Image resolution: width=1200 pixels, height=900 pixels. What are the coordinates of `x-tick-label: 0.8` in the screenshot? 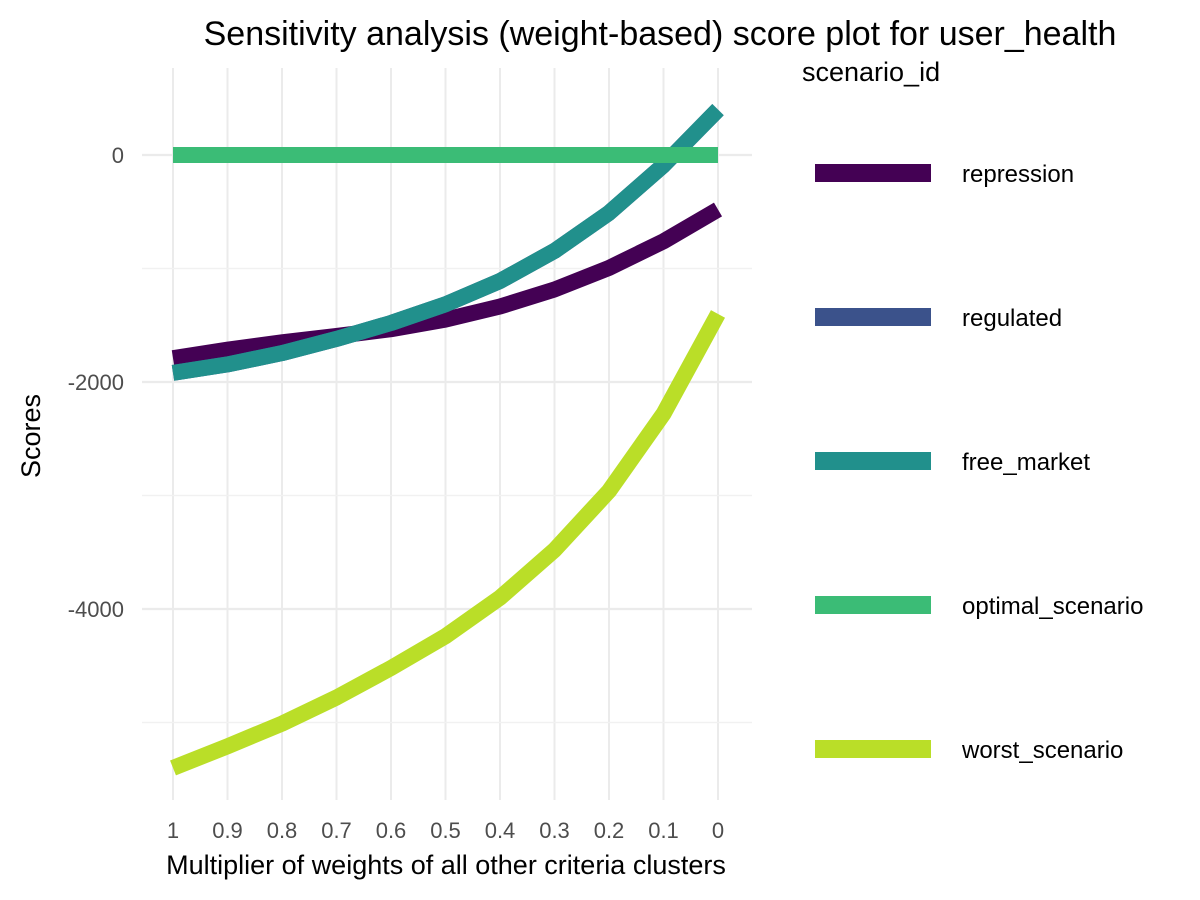 It's located at (282, 830).